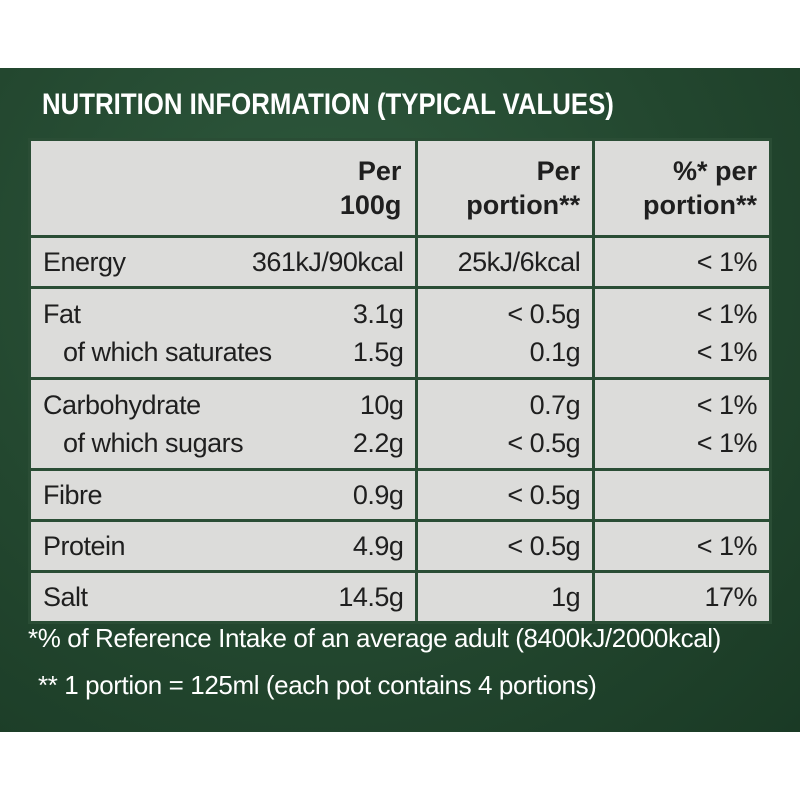 The image size is (800, 800). What do you see at coordinates (682, 597) in the screenshot?
I see `ri-cell: 17%` at bounding box center [682, 597].